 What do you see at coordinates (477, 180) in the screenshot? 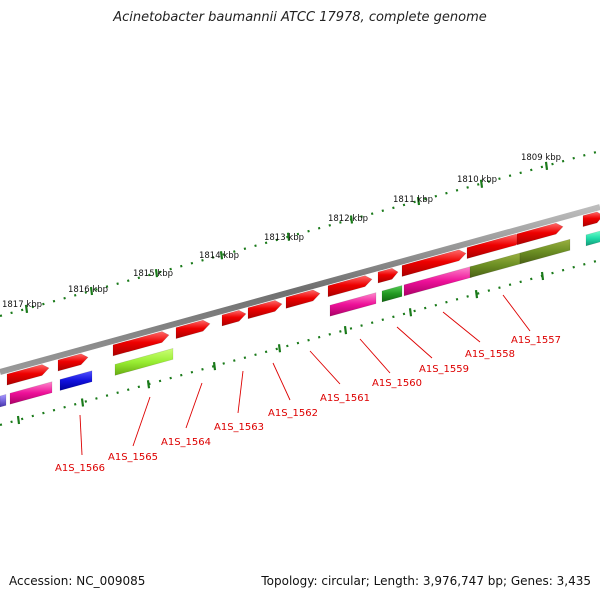
I see `scale-label: 1810 kbp` at bounding box center [477, 180].